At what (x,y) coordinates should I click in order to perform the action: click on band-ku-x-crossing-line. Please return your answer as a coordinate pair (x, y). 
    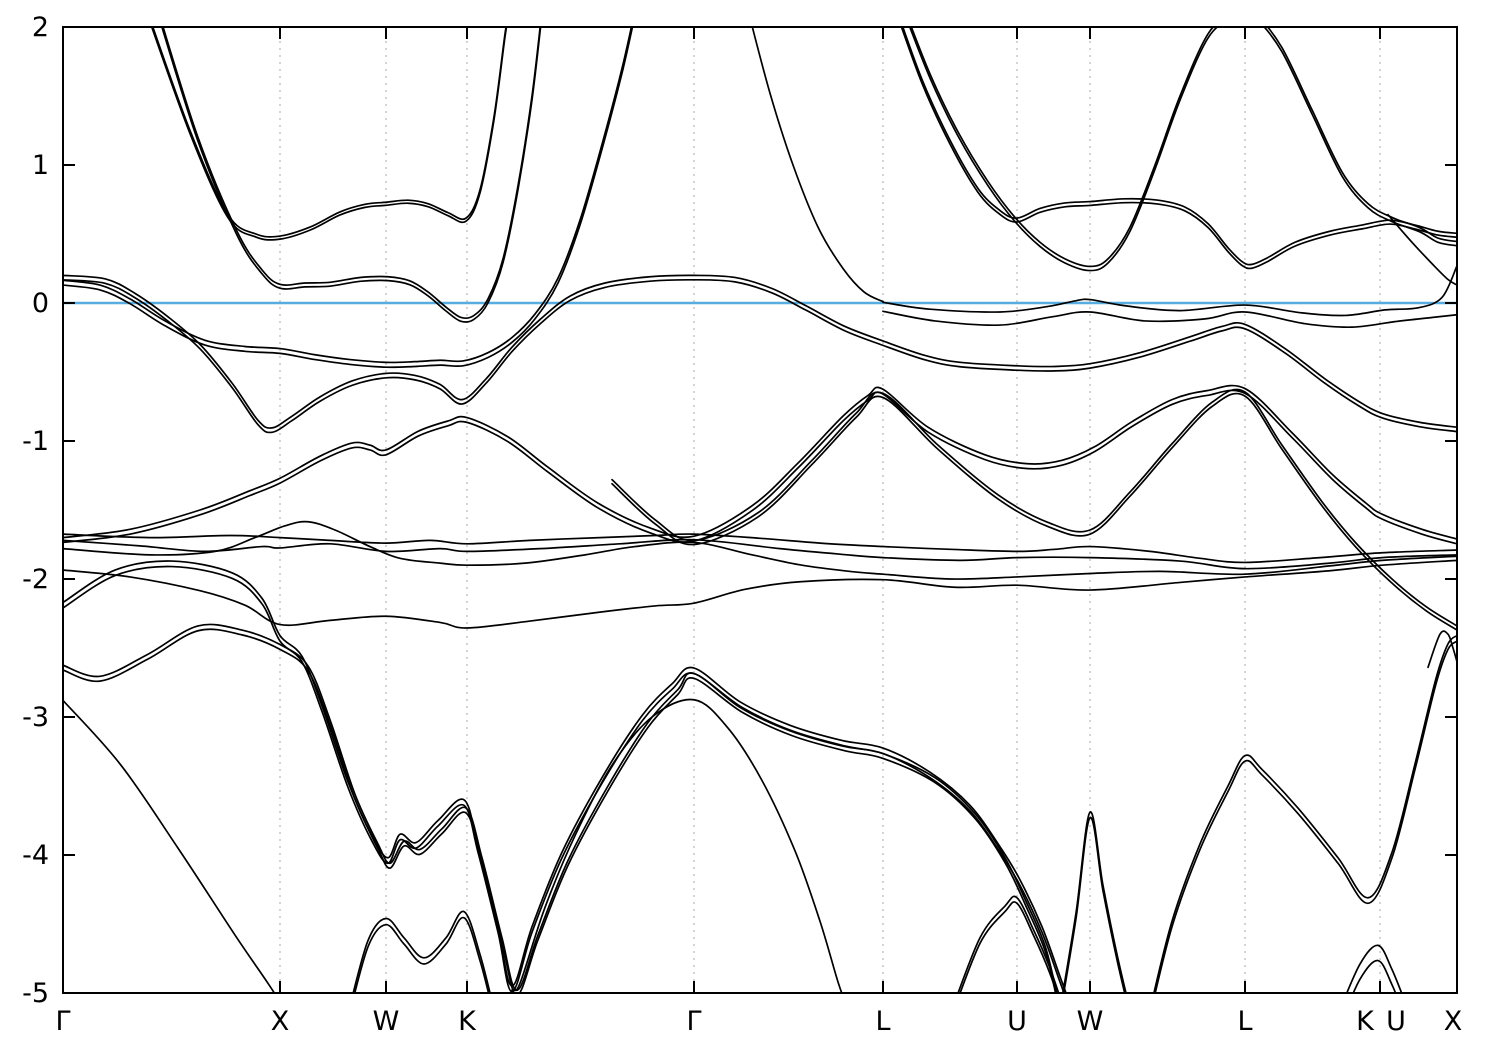
    Looking at the image, I should click on (1422, 249).